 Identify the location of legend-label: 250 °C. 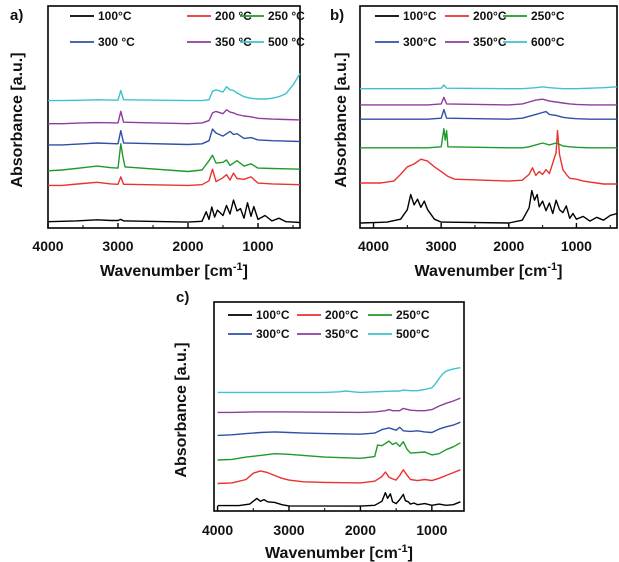
(286, 16).